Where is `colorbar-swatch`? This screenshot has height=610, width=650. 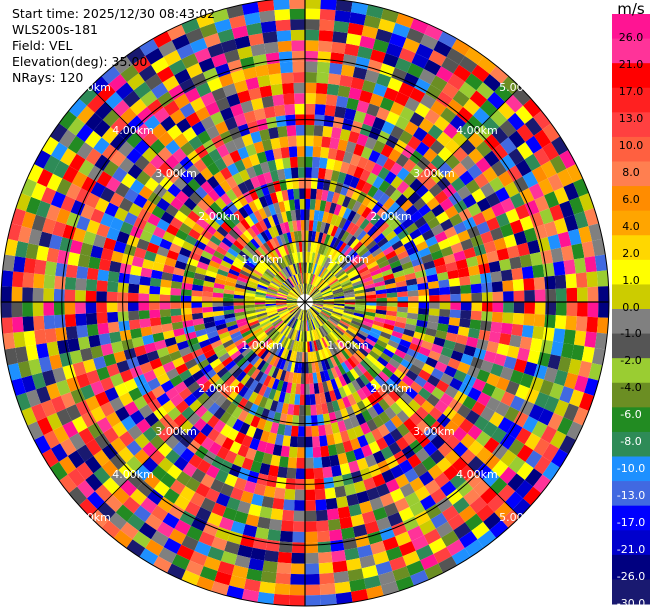 colorbar-swatch is located at coordinates (631, 174).